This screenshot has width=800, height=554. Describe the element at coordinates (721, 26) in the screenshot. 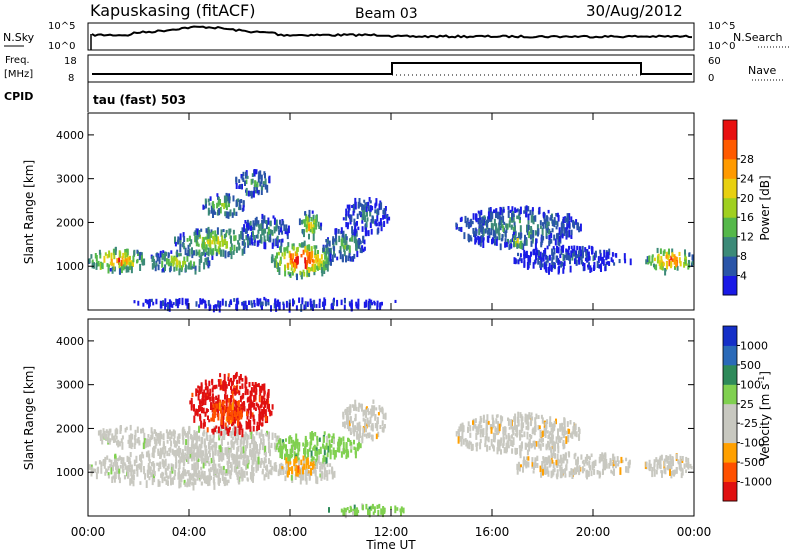

I see `nsearch-tick-top: 10^5` at that location.